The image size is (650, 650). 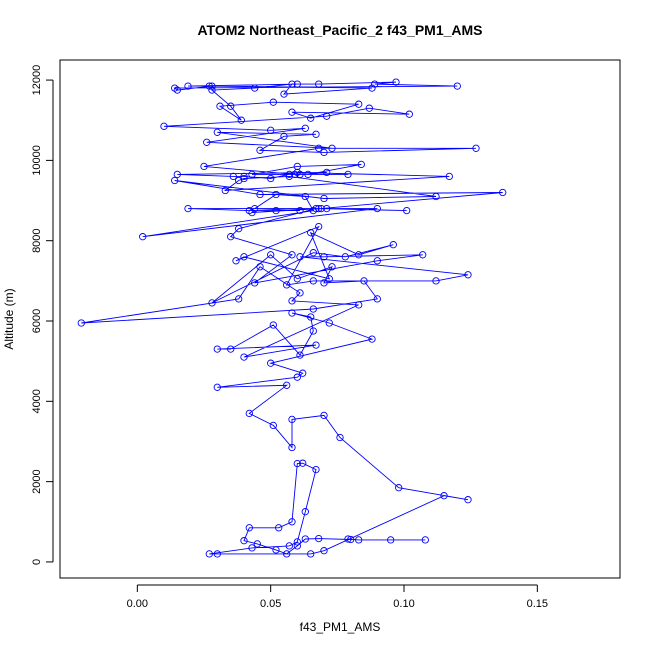 What do you see at coordinates (37, 160) in the screenshot?
I see `y-tick-label: 10000` at bounding box center [37, 160].